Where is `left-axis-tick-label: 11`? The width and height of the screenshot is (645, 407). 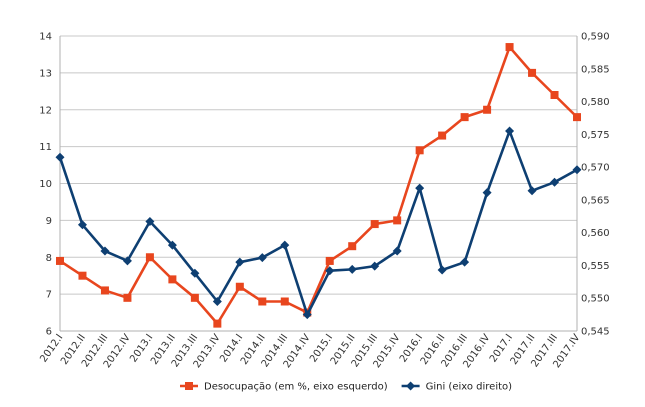 left-axis-tick-label: 11 is located at coordinates (45, 147).